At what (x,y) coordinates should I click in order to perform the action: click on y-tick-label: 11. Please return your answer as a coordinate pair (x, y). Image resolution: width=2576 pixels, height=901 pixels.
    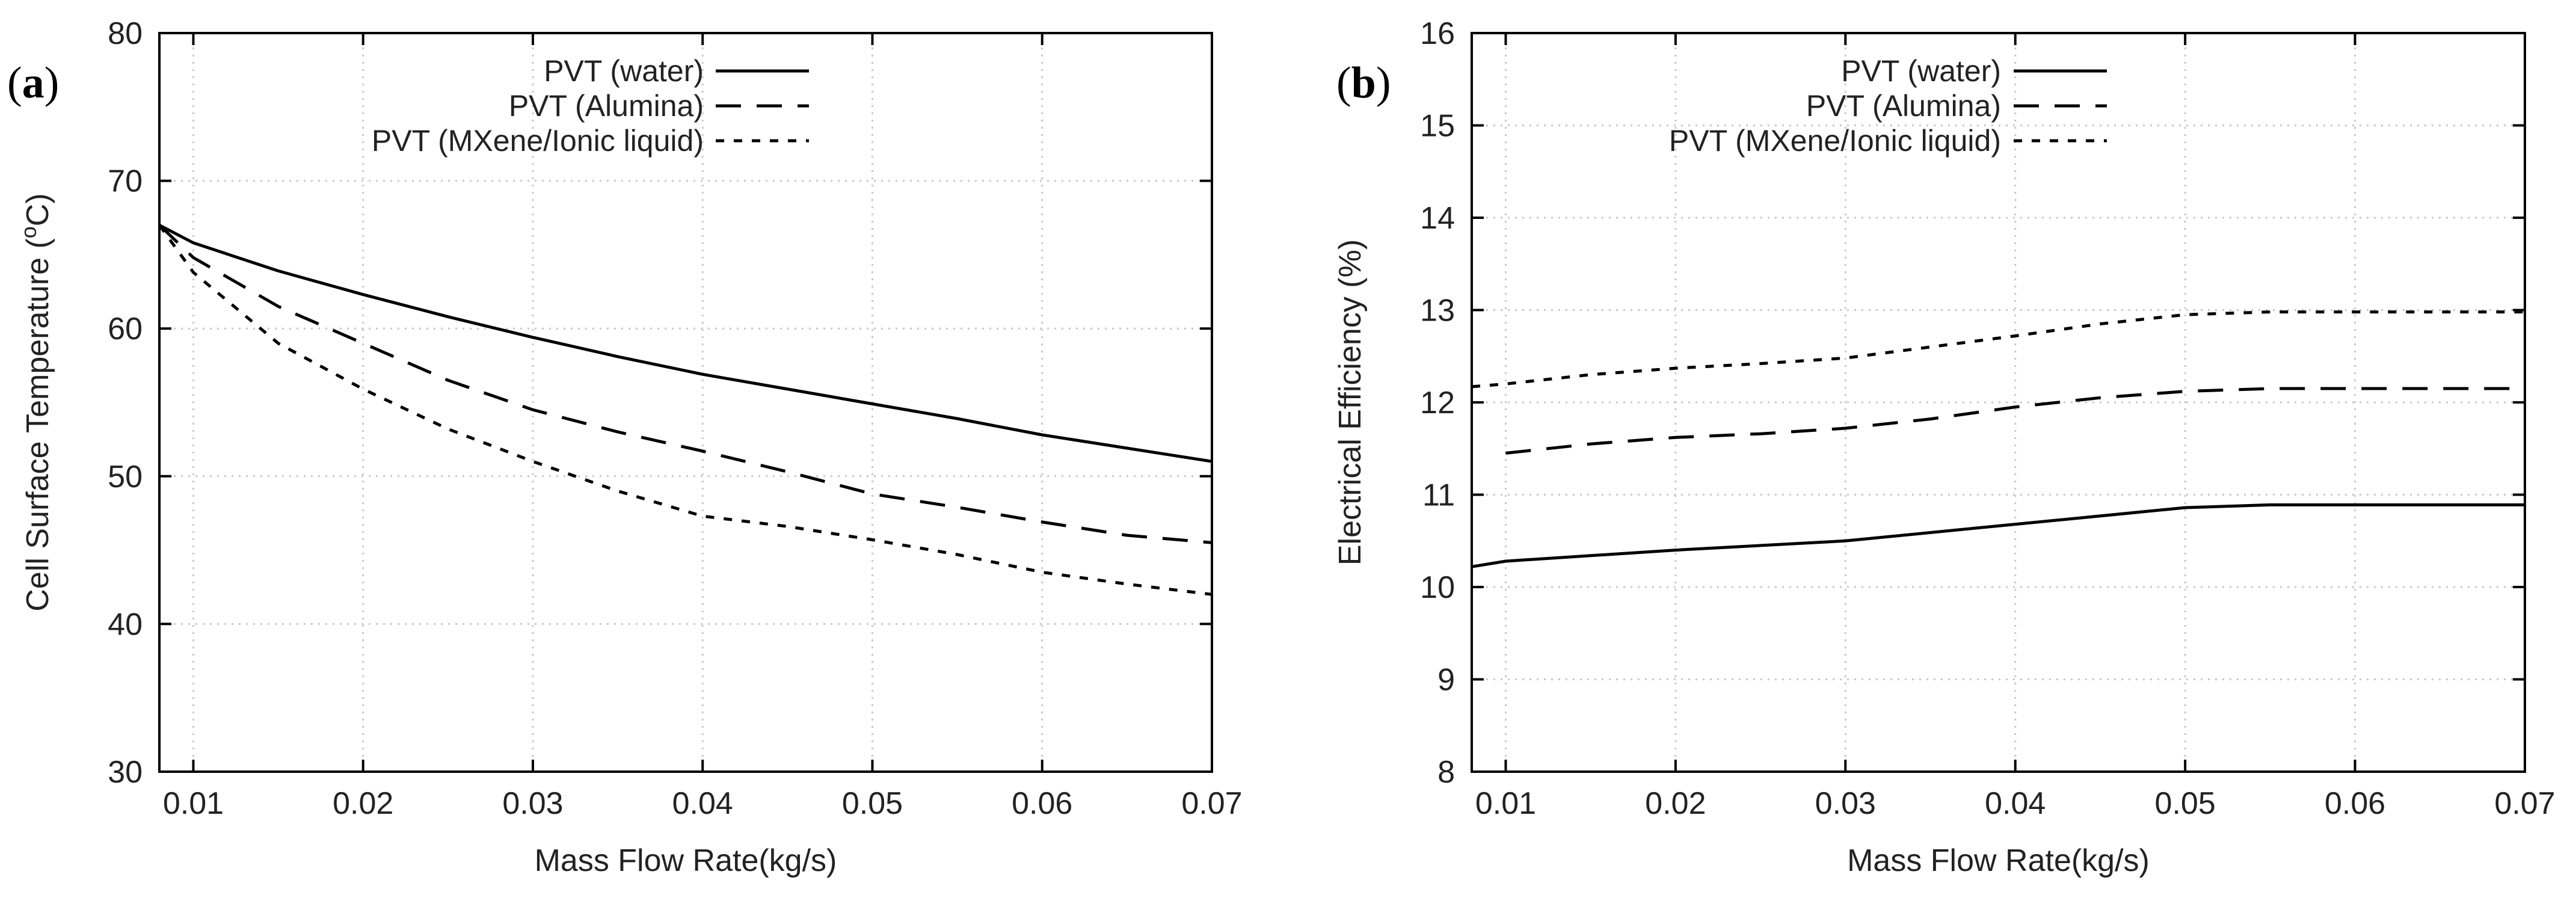
    Looking at the image, I should click on (1439, 495).